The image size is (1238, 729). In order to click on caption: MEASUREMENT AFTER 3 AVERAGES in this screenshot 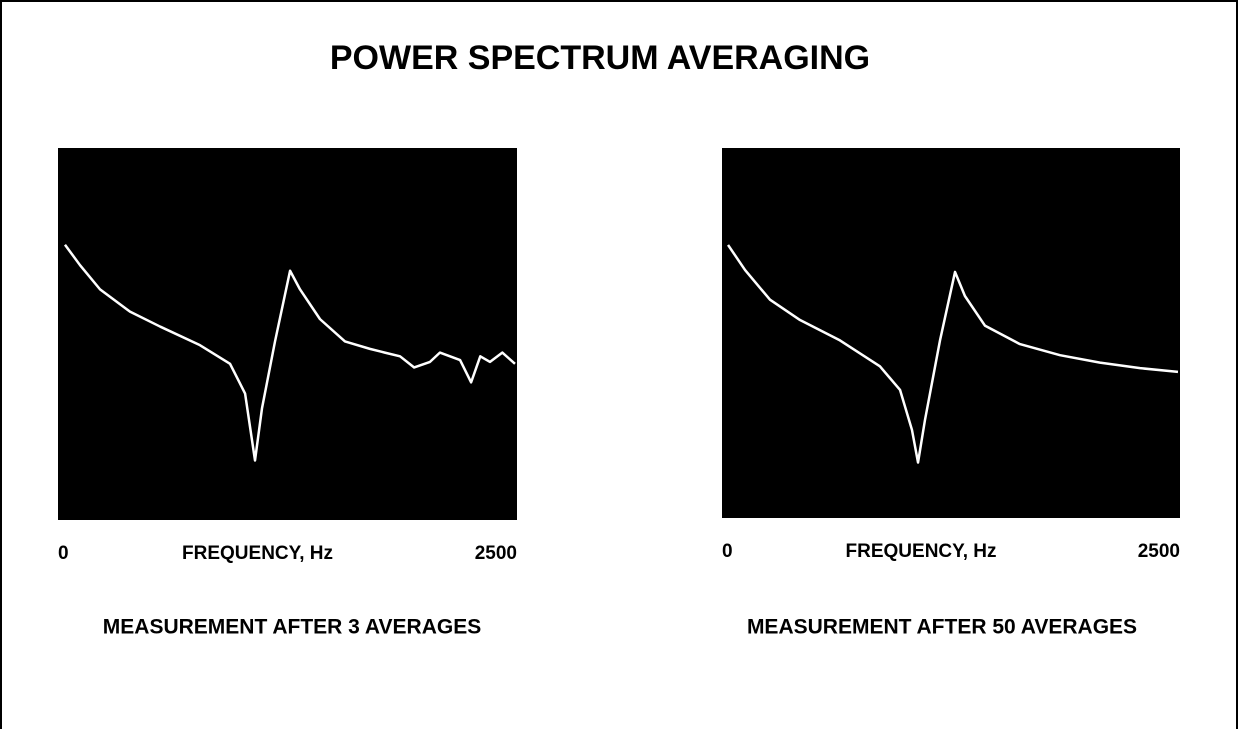, I will do `click(292, 627)`.